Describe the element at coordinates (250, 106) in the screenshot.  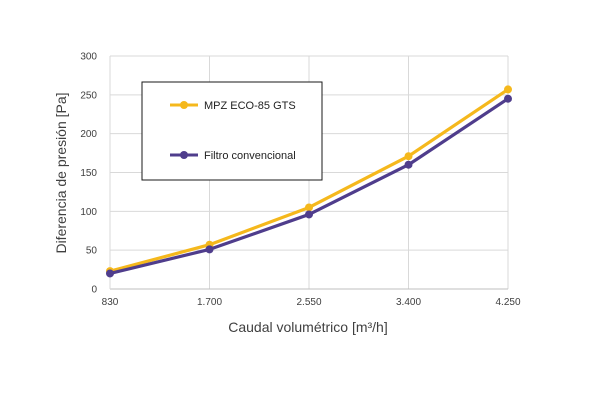
I see `legend-label-mpz: MPZ ECO-85 GTS` at that location.